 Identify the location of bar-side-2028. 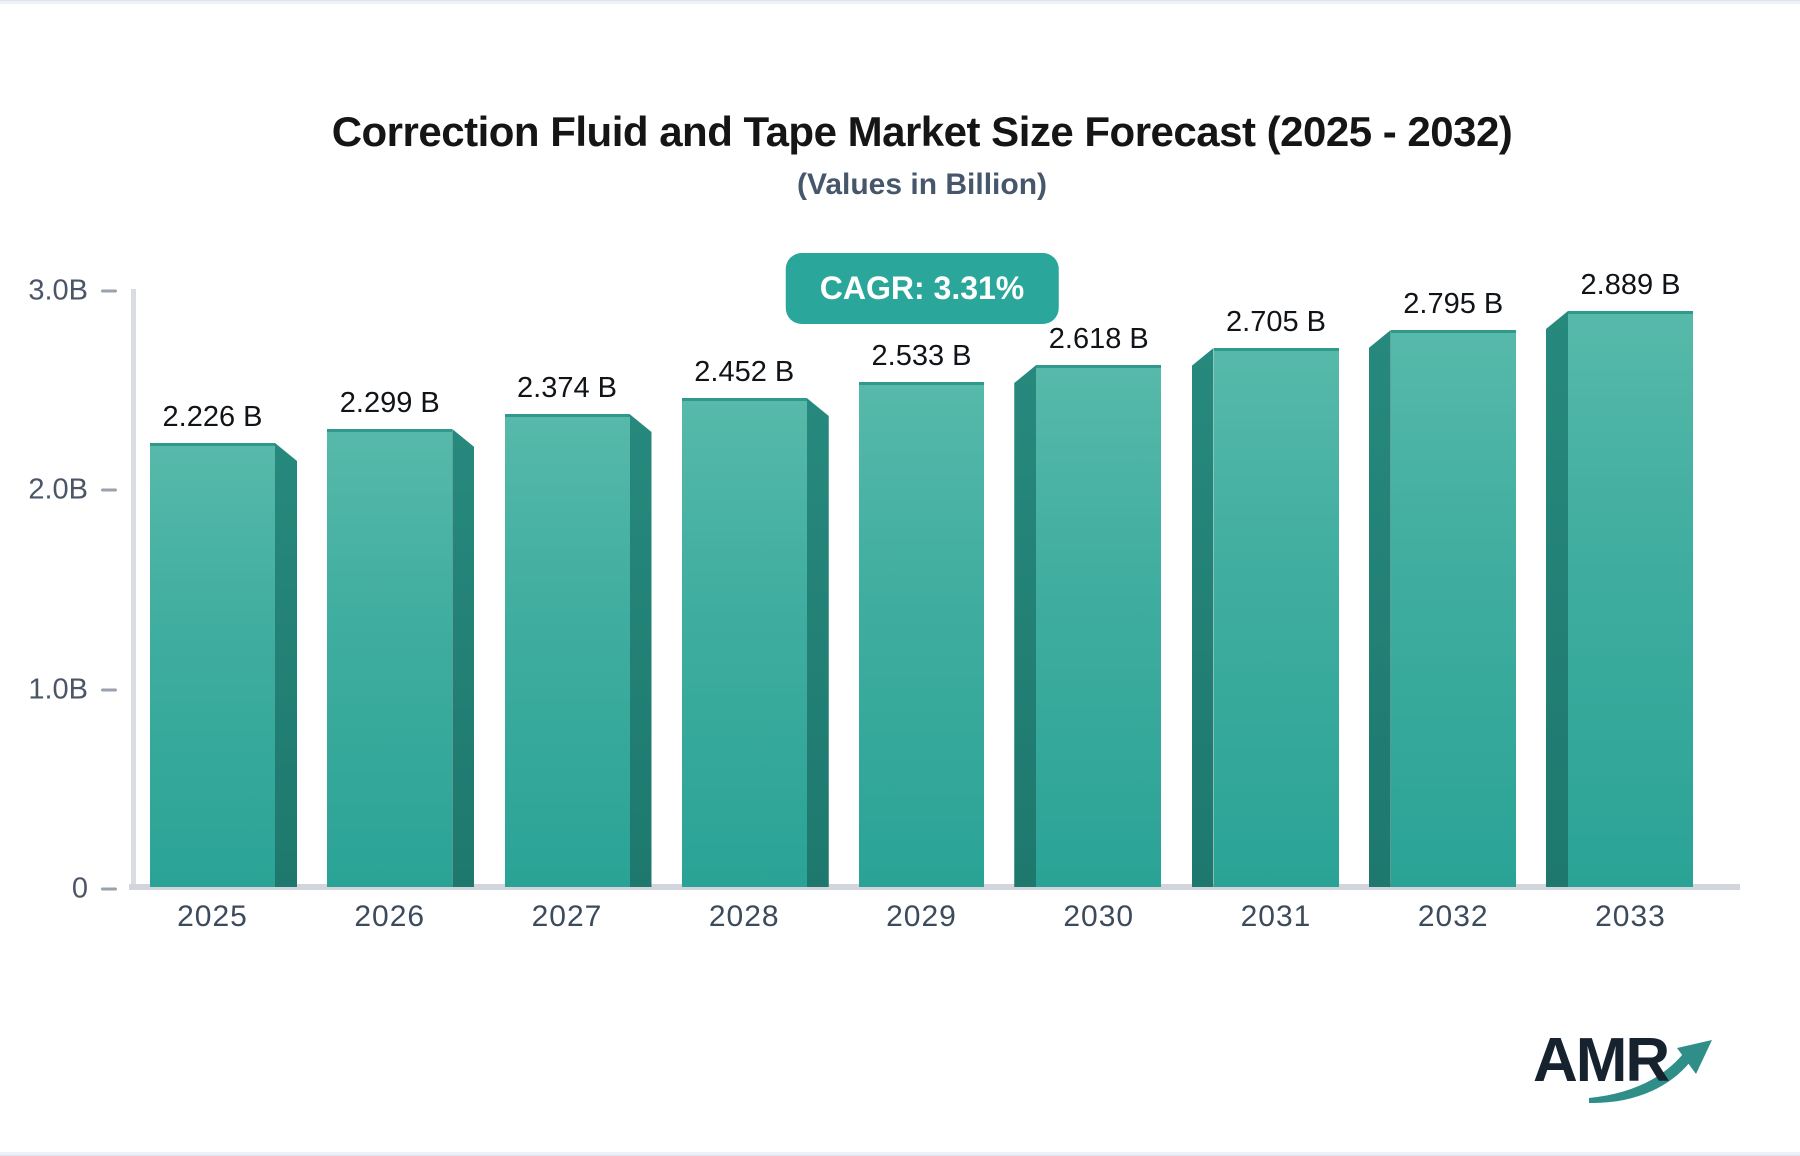
(817, 642).